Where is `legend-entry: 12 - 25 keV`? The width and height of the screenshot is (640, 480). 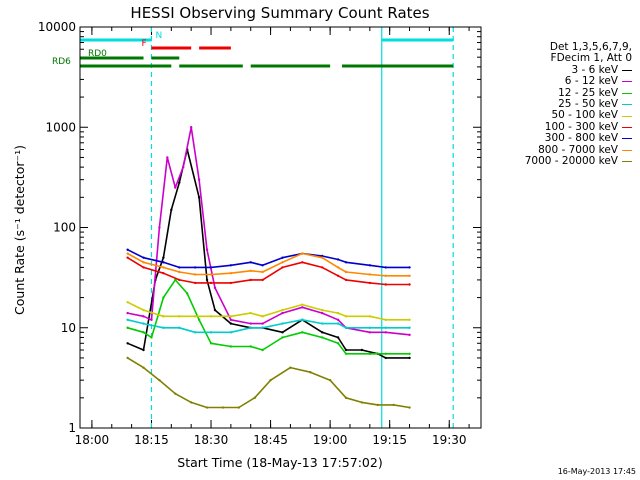
legend-entry: 12 - 25 keV is located at coordinates (566, 93).